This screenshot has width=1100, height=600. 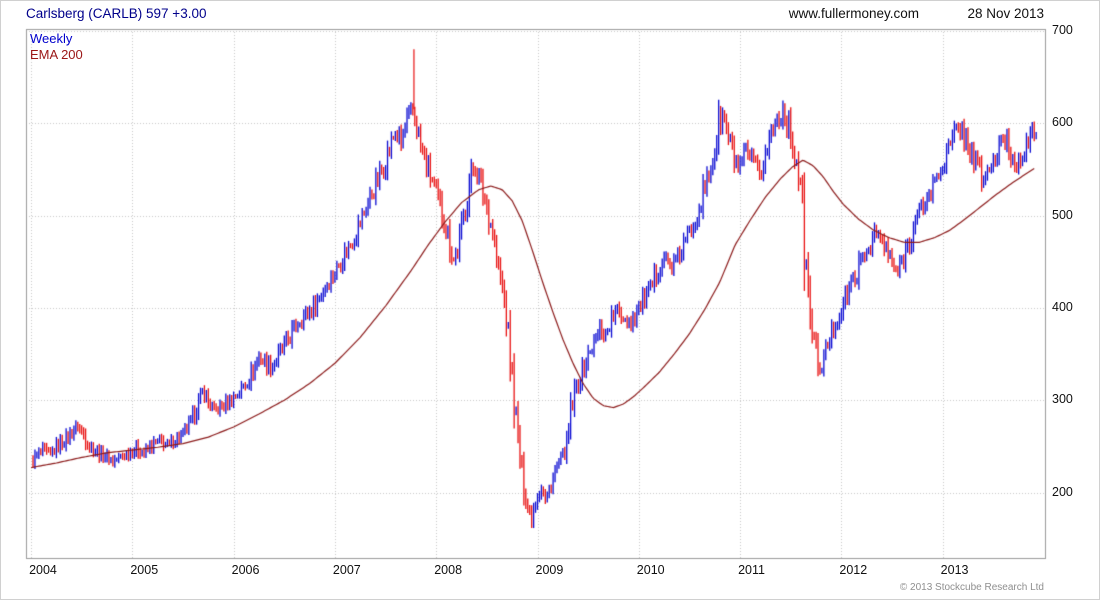 What do you see at coordinates (43, 570) in the screenshot?
I see `x-axis-tick-label: 2004` at bounding box center [43, 570].